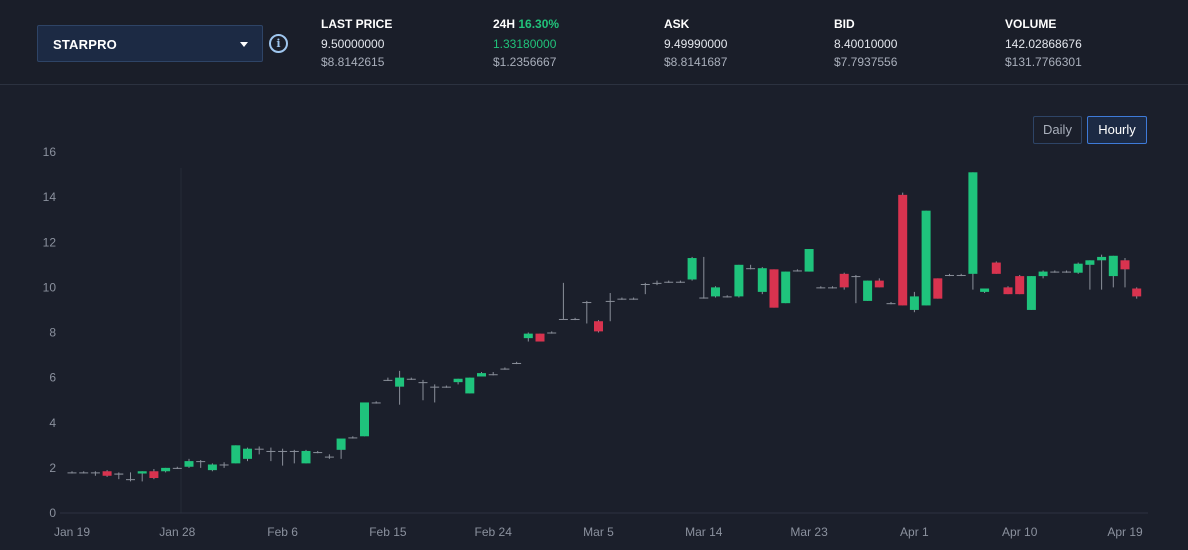 This screenshot has height=550, width=1188. What do you see at coordinates (1117, 130) in the screenshot?
I see `hourly-interval-button: Hourly` at bounding box center [1117, 130].